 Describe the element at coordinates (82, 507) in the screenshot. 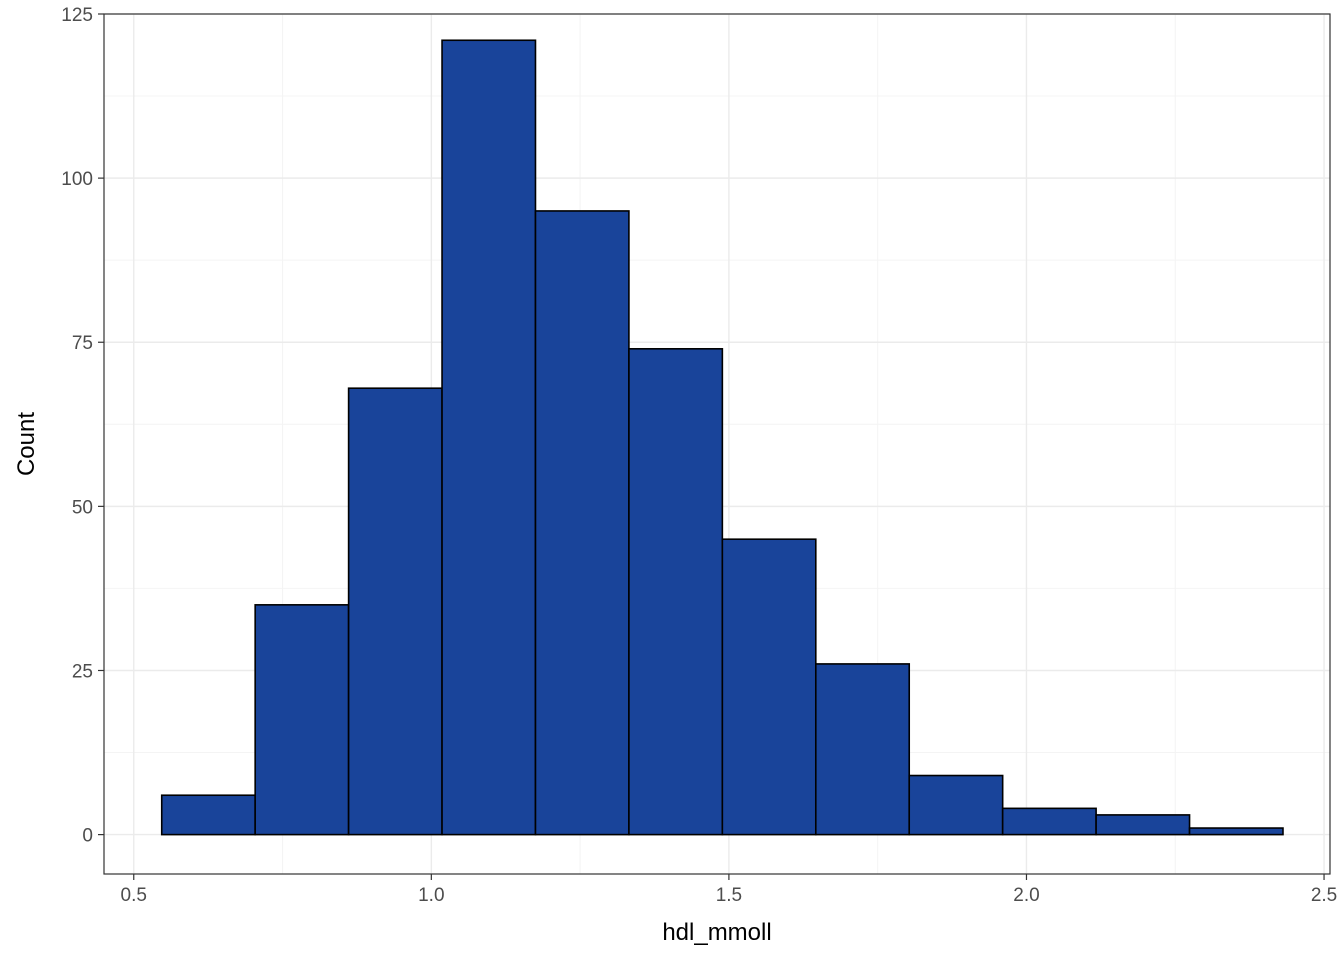

I see `y-tick-label: 50` at that location.